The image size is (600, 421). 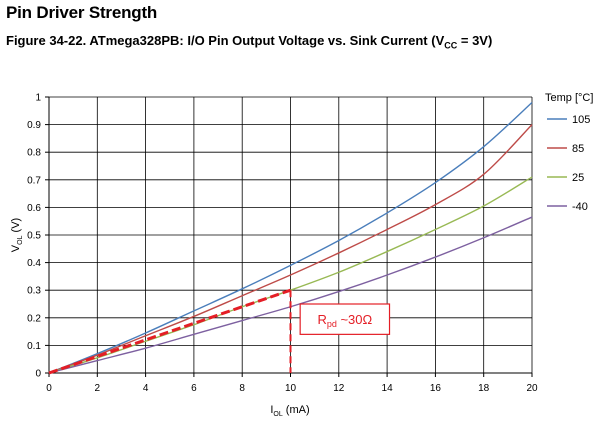 What do you see at coordinates (34, 346) in the screenshot?
I see `y-tick-label: 0.1` at bounding box center [34, 346].